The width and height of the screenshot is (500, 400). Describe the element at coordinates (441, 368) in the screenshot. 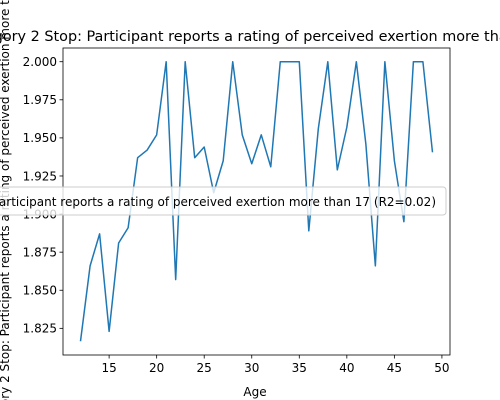

I see `x-tick-label: 50` at that location.